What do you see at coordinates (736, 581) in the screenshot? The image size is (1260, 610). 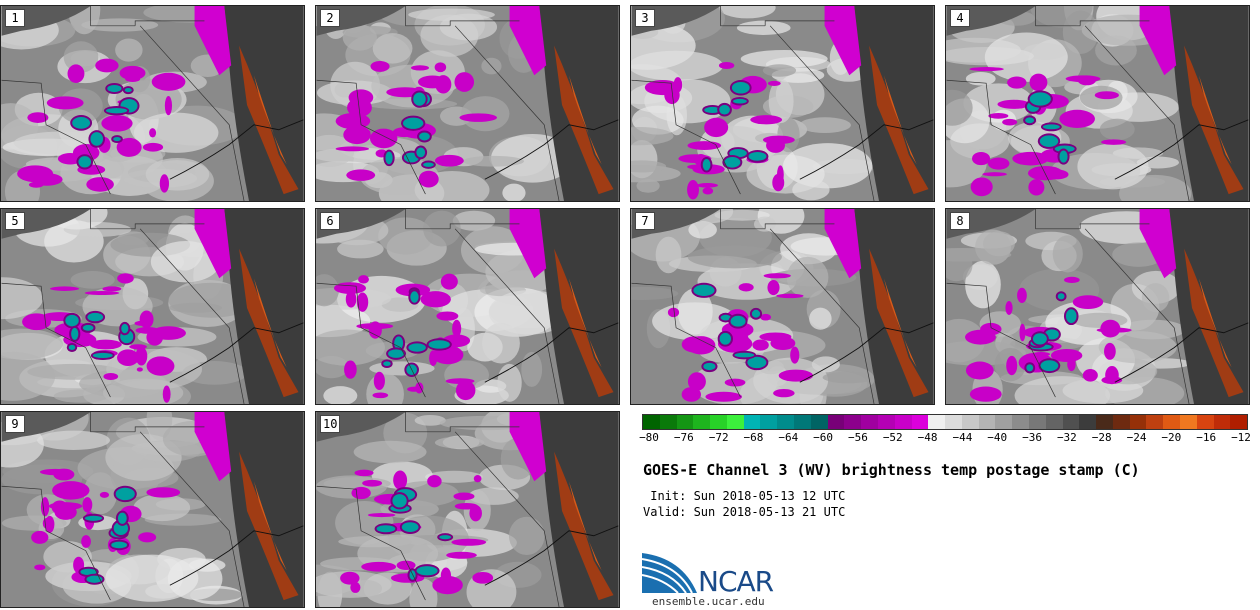 I see `ncar-logo-text: NCAR` at bounding box center [736, 581].